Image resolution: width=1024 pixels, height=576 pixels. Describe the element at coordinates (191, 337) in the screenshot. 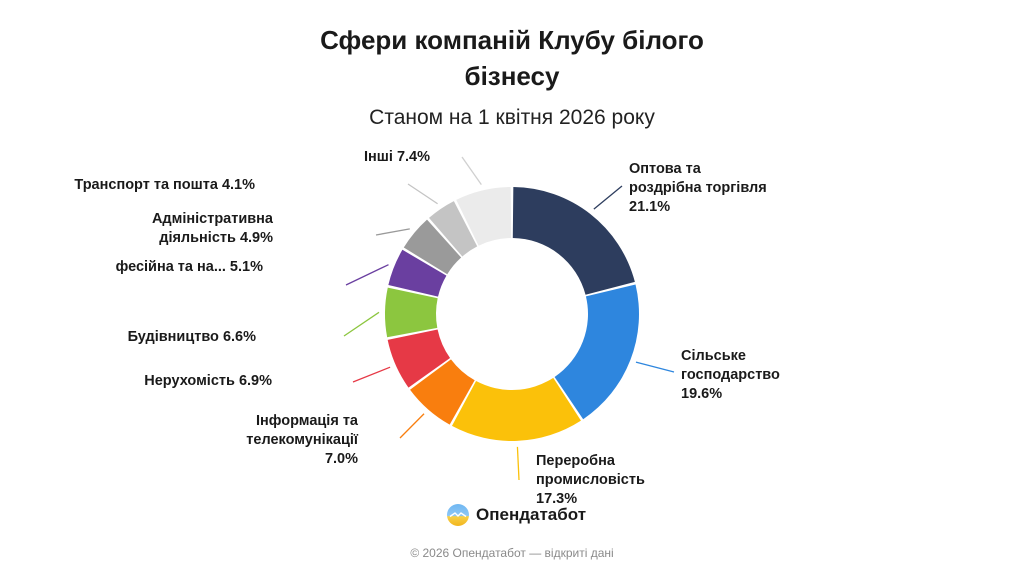

I see `slice-label: Будівництво 6.6%` at that location.